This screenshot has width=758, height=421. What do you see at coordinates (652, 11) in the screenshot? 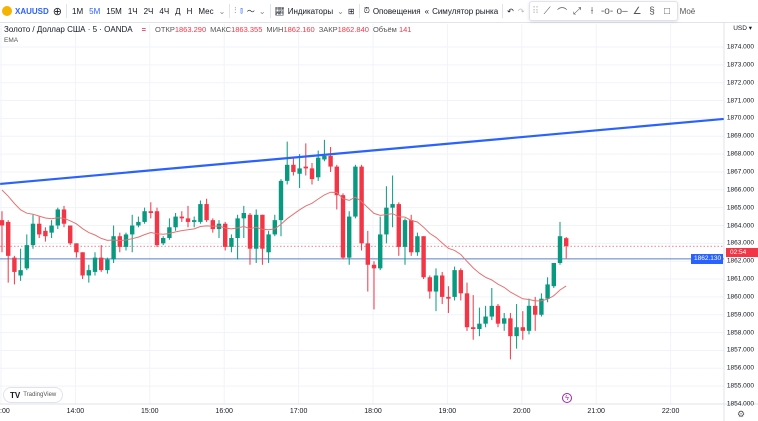
I see `path-icon: §` at bounding box center [652, 11].